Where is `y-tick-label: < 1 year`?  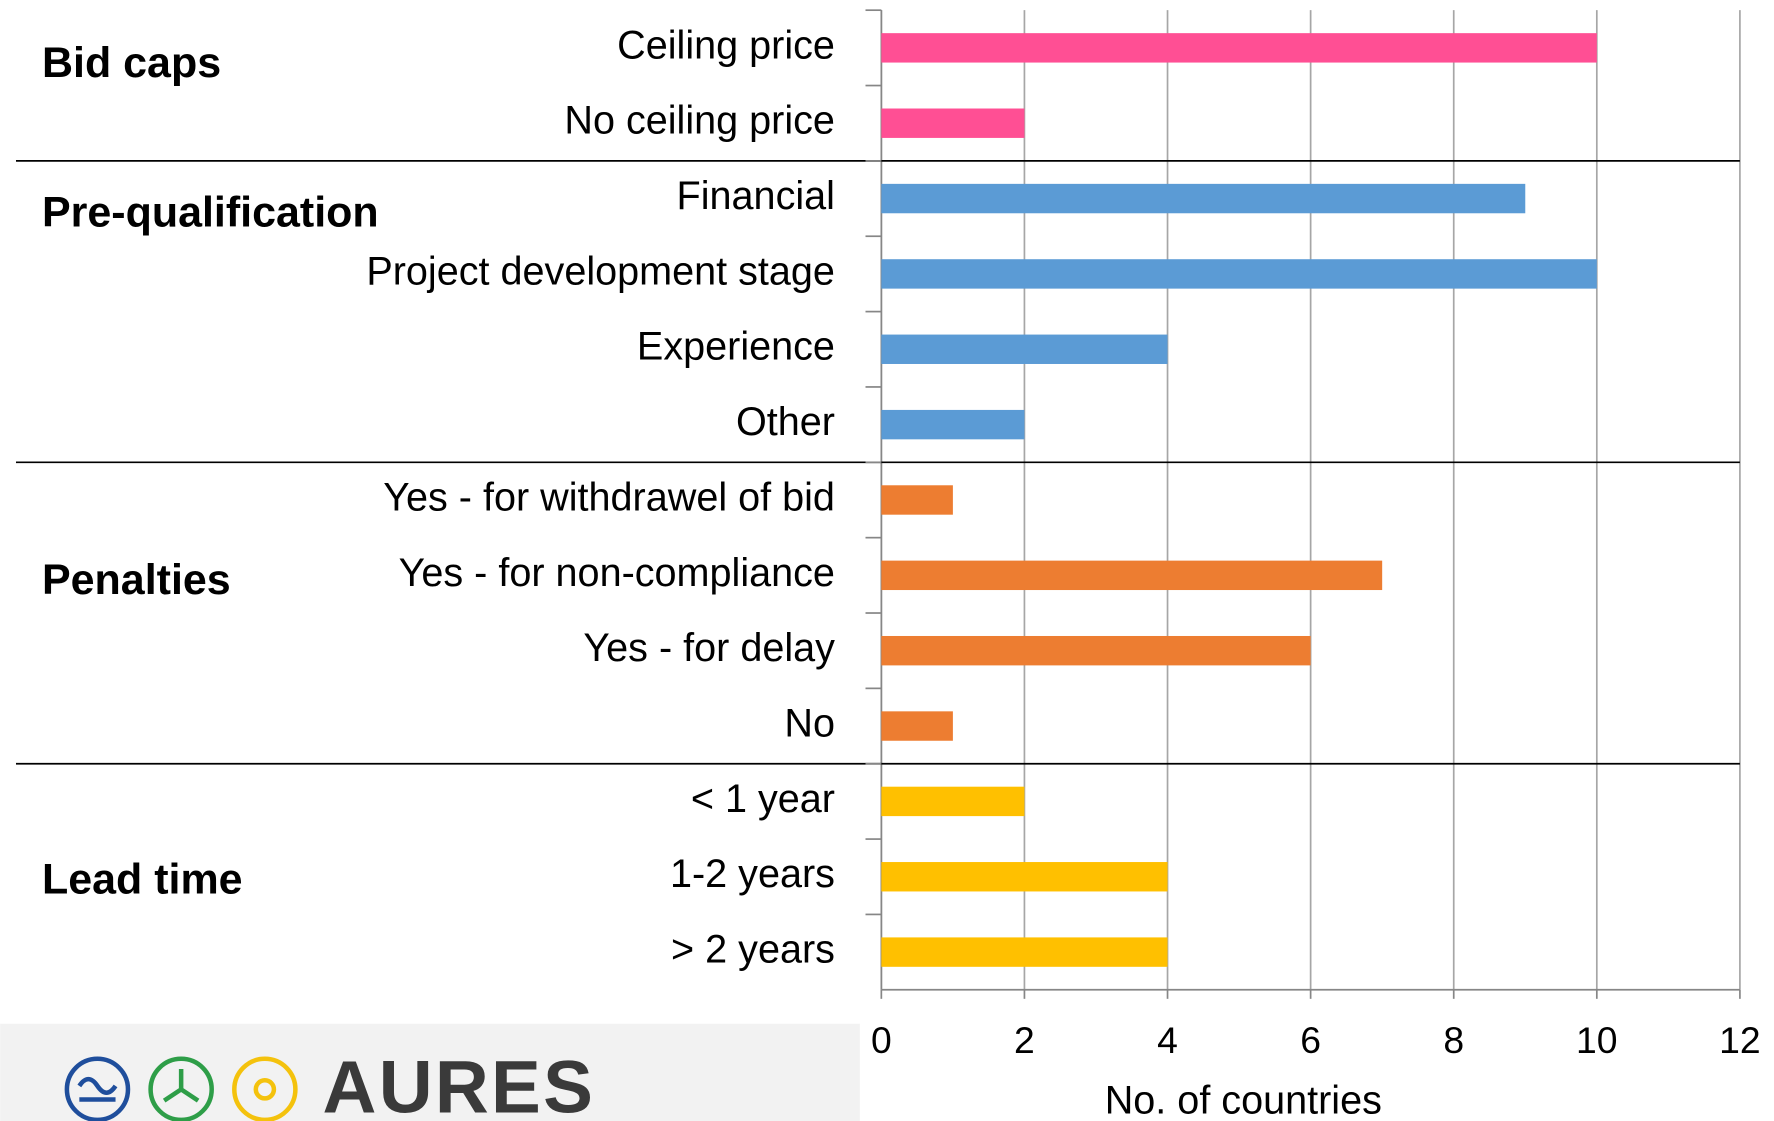 y-tick-label: < 1 year is located at coordinates (763, 799).